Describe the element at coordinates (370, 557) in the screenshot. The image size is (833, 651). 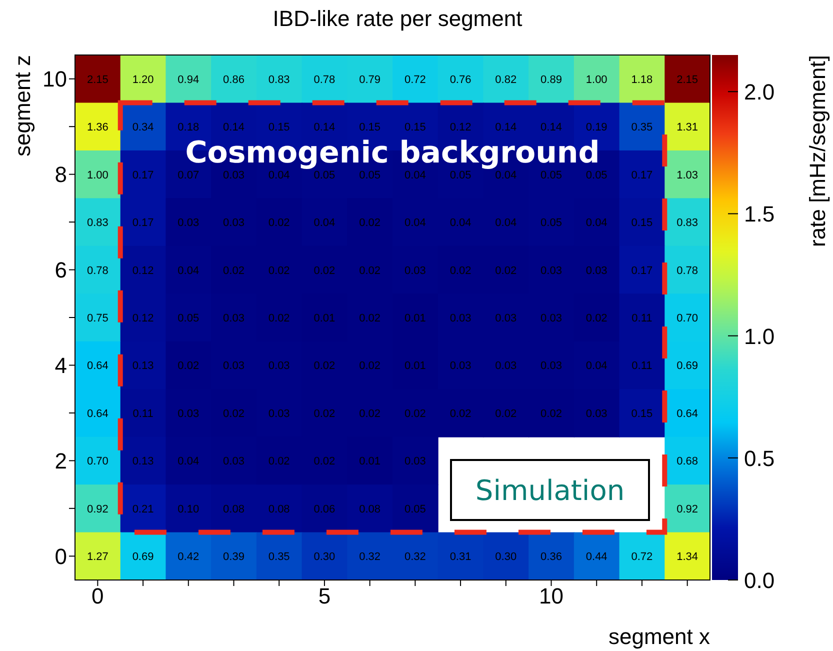
I see `data-label: 0.32` at that location.